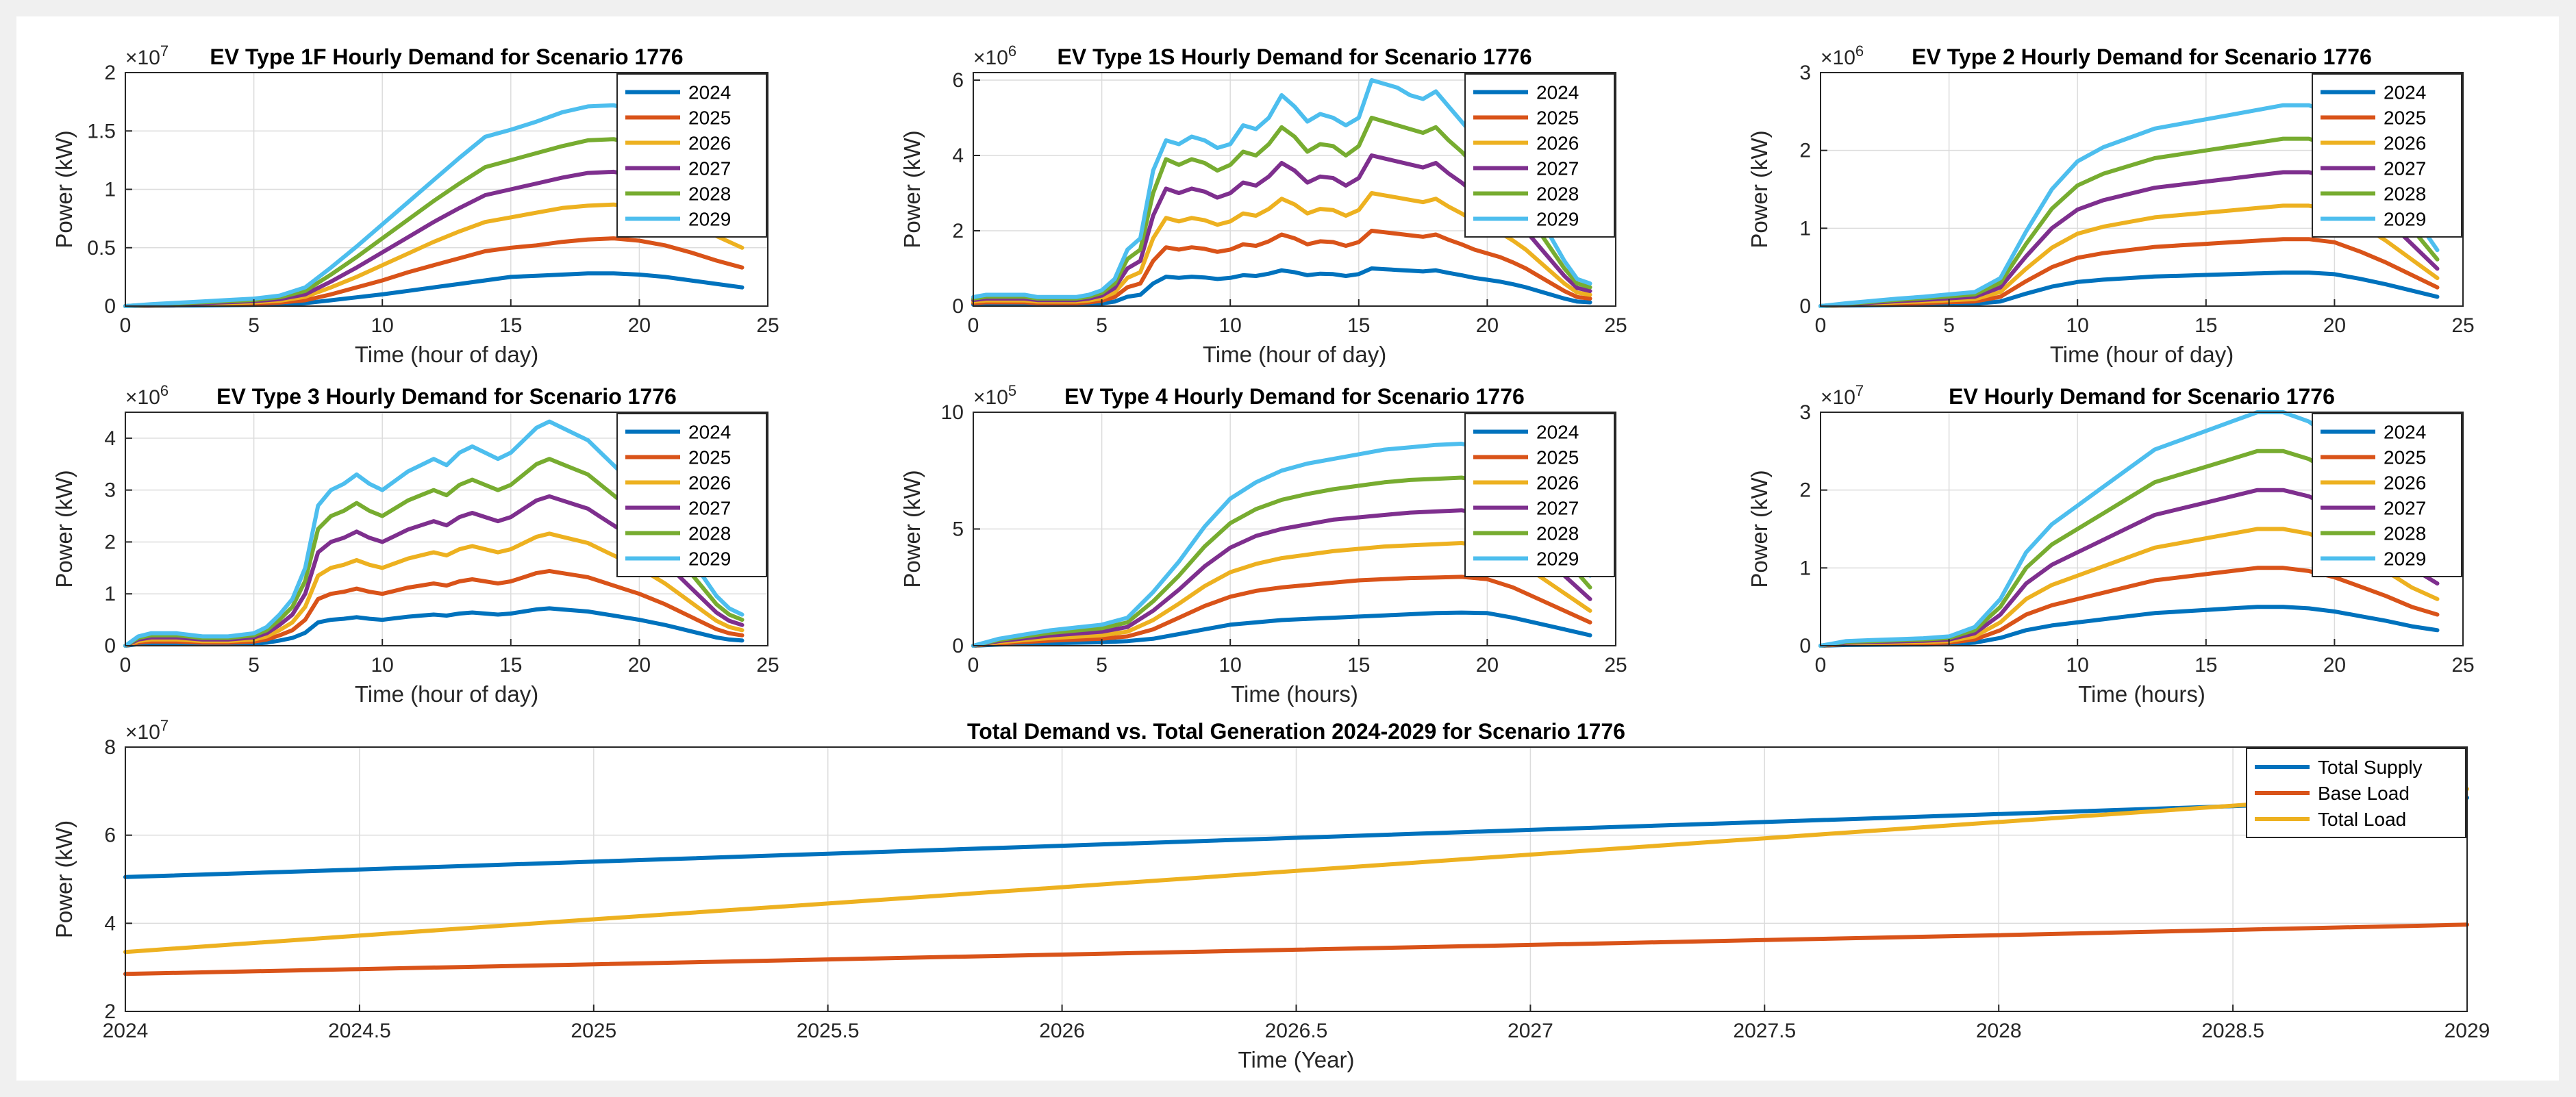  What do you see at coordinates (2364, 793) in the screenshot?
I see `legend-entry: Base Load` at bounding box center [2364, 793].